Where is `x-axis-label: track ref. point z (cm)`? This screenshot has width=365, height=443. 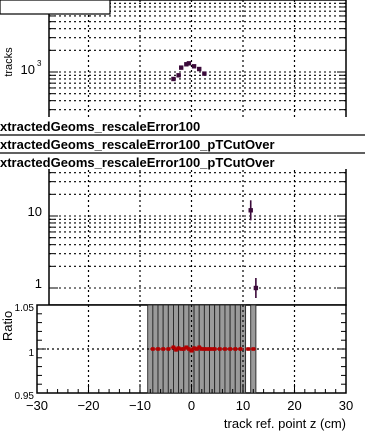 x-axis-label: track ref. point z (cm) is located at coordinates (285, 423).